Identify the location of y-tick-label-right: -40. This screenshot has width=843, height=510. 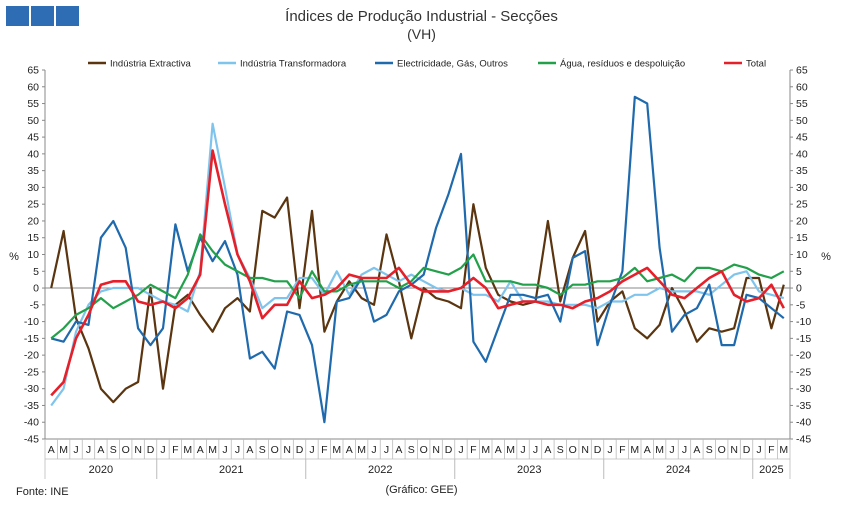
(803, 423).